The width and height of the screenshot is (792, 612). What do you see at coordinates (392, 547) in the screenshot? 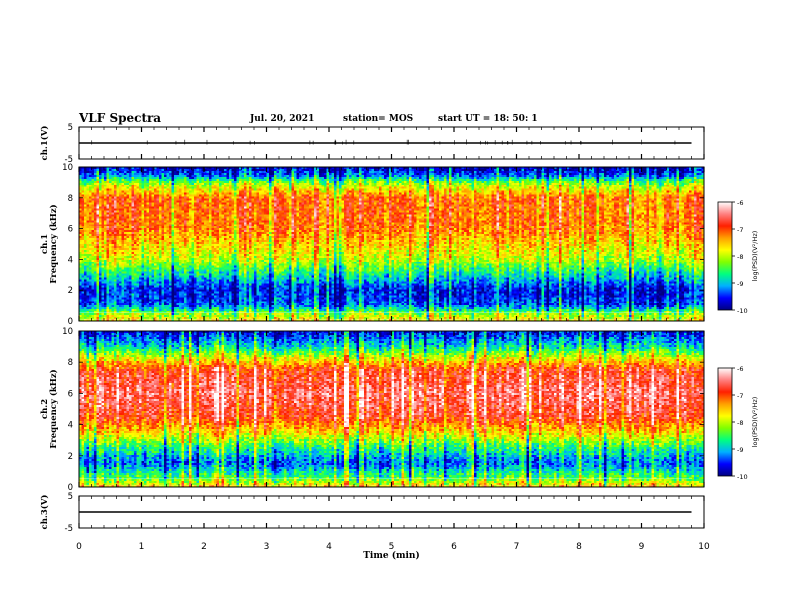
I see `xtick-label: 5` at bounding box center [392, 547].